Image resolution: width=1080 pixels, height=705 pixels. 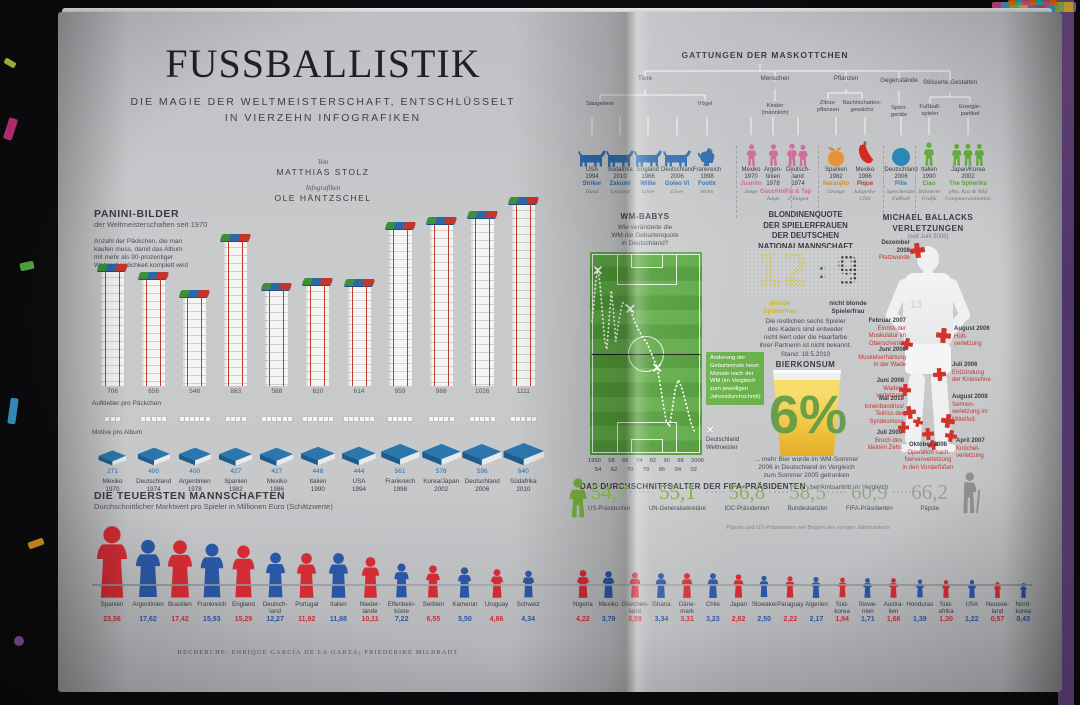 I want to click on mascot-item: Spanien 1982 Naranjito Orange, so click(x=836, y=165).